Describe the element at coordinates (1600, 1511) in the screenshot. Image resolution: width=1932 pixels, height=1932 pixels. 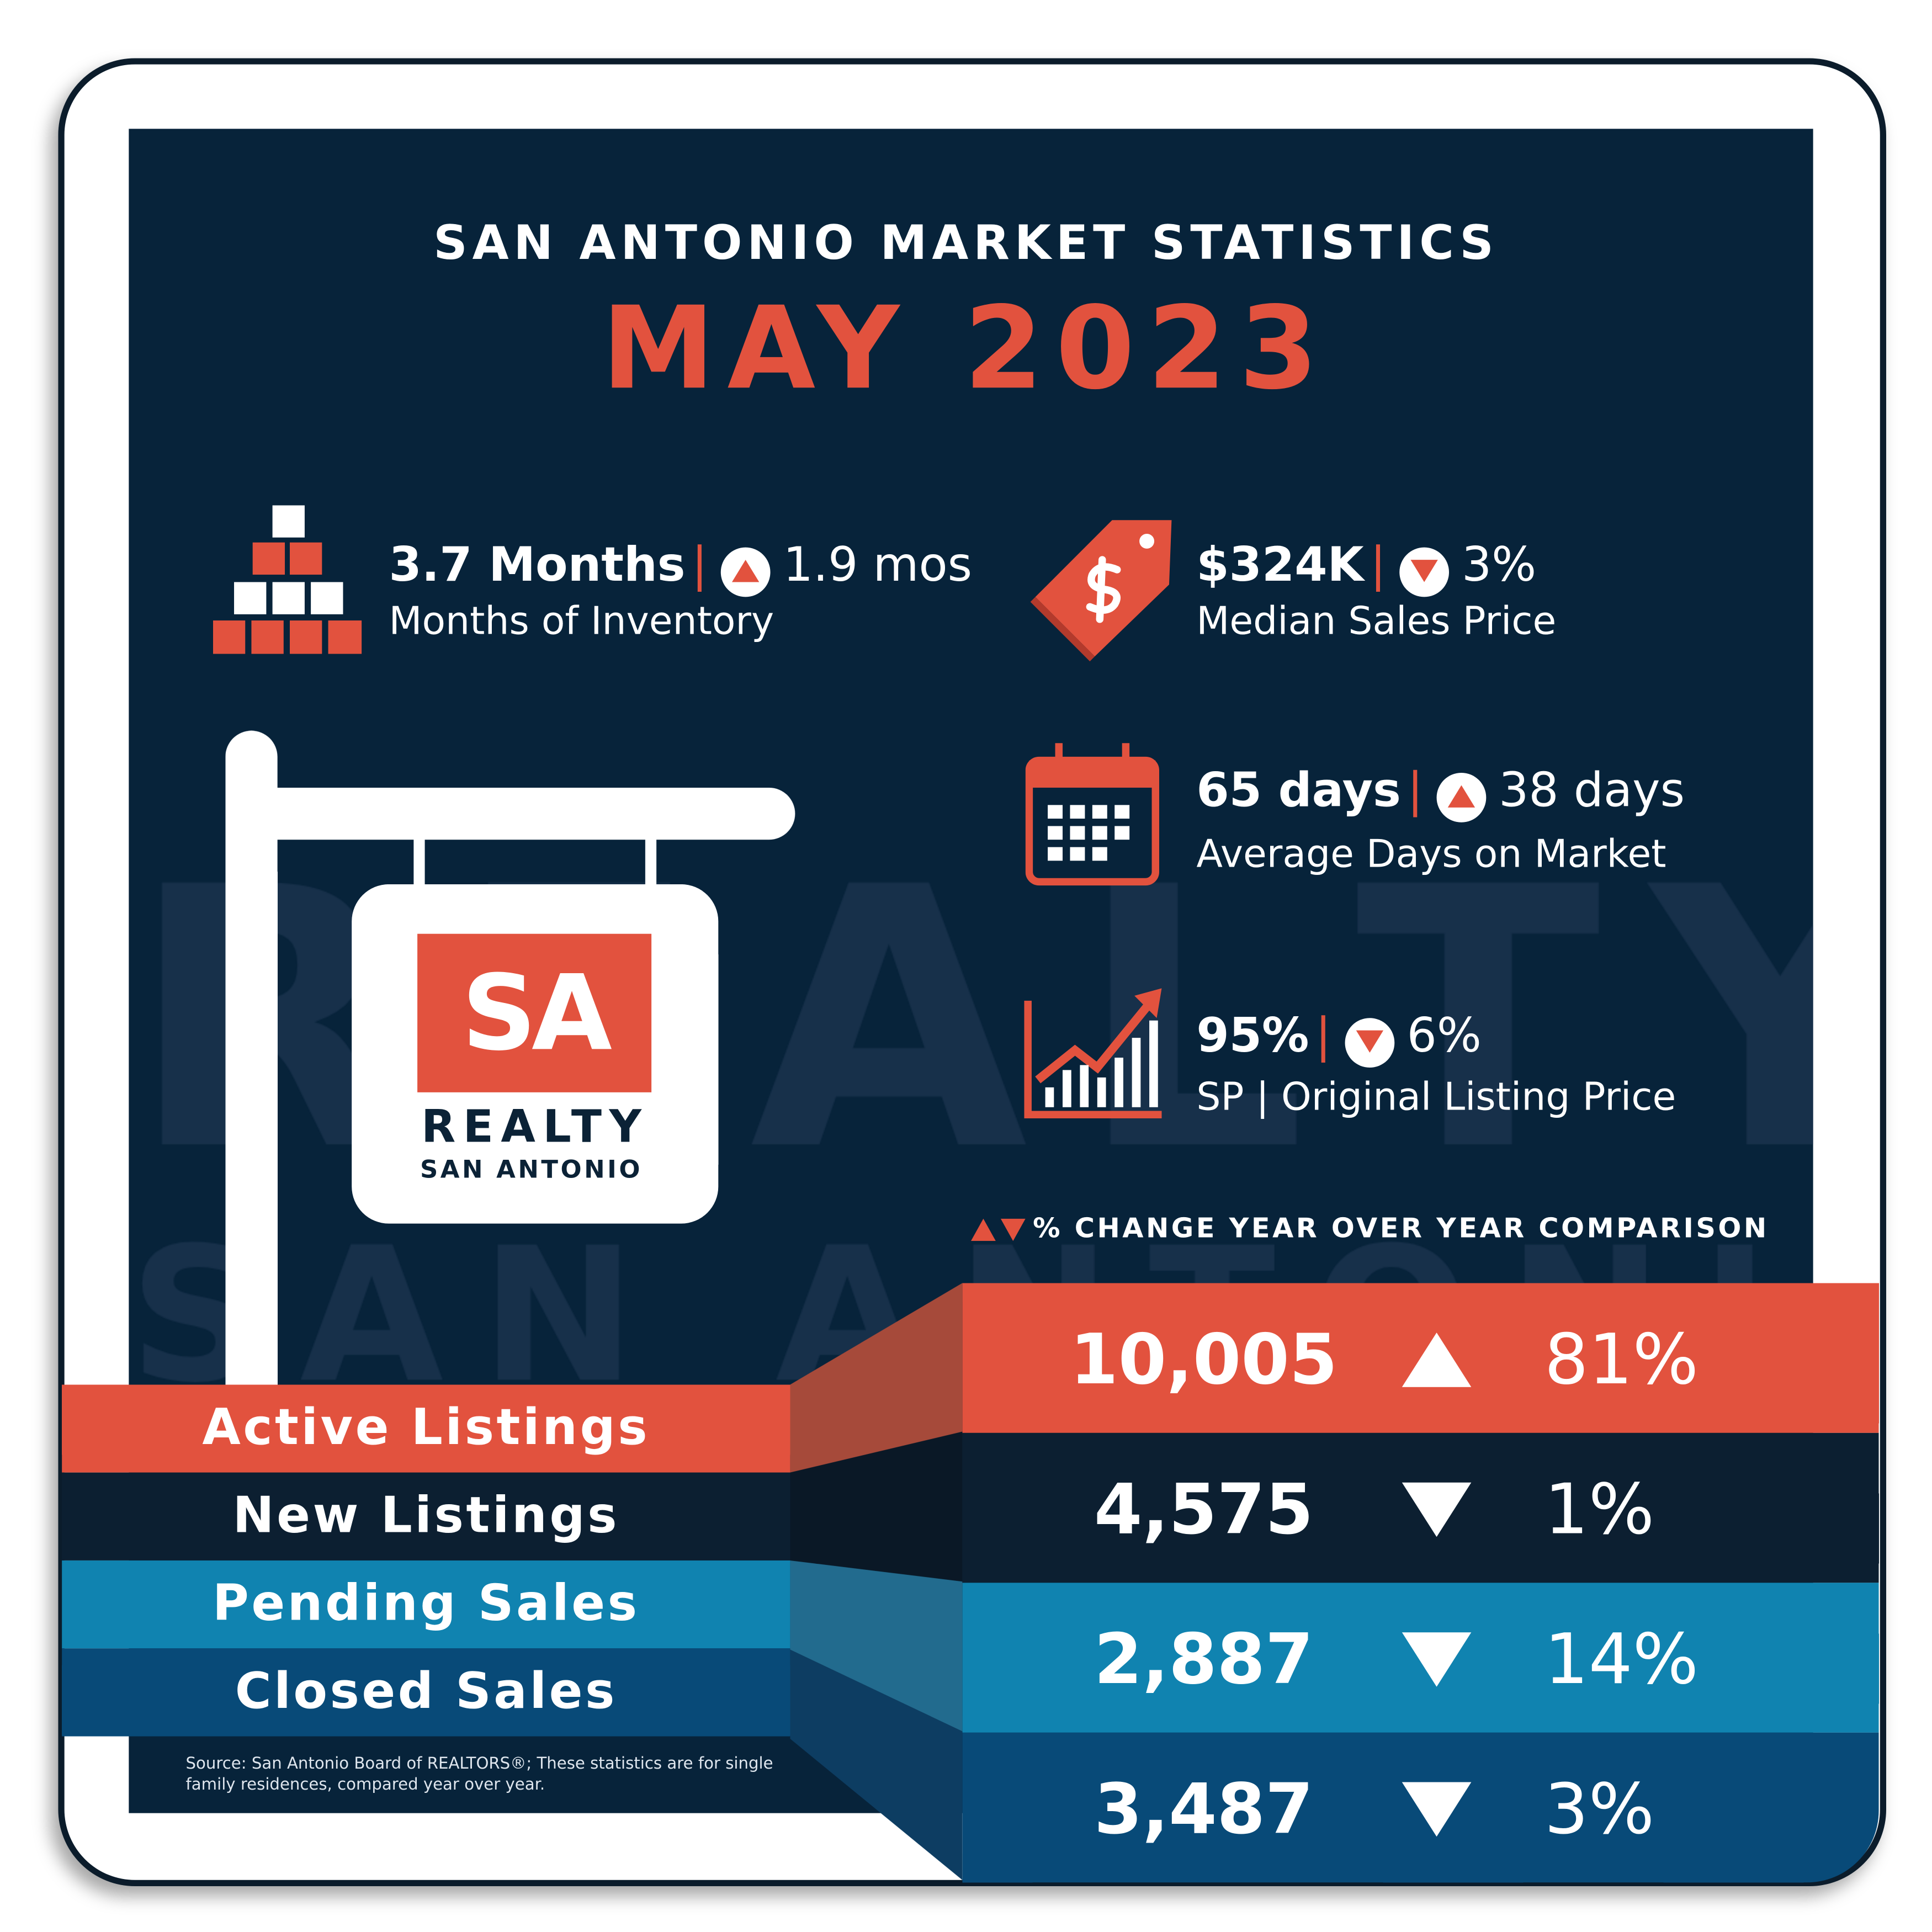
I see `row-change: 1%` at that location.